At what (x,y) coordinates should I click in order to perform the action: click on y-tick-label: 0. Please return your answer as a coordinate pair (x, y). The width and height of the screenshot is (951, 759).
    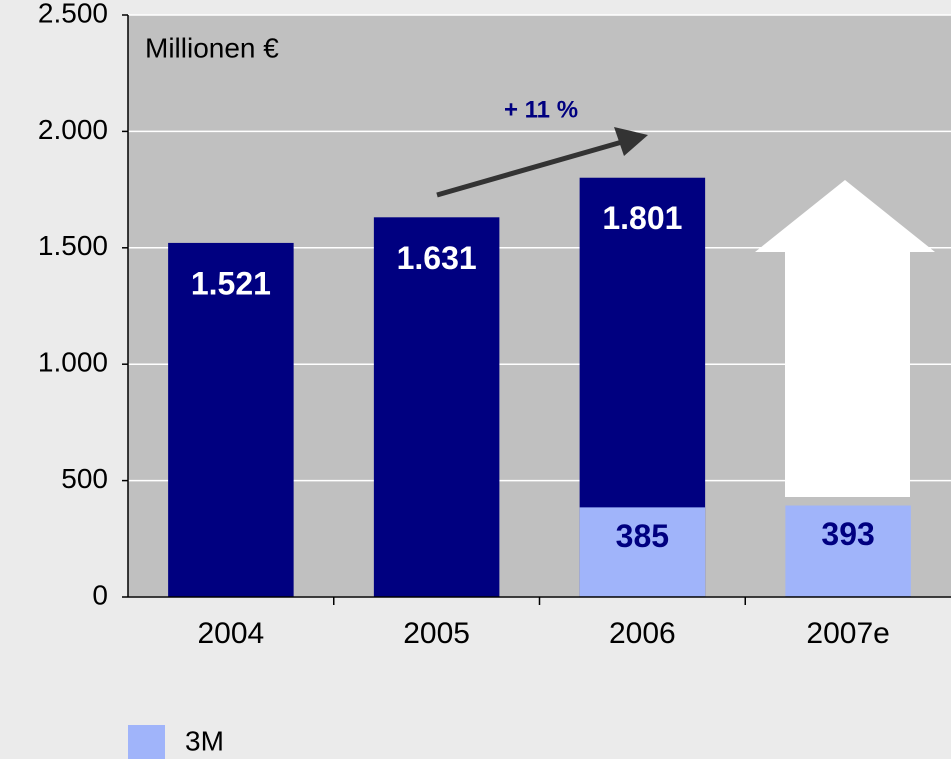
    Looking at the image, I should click on (100, 594).